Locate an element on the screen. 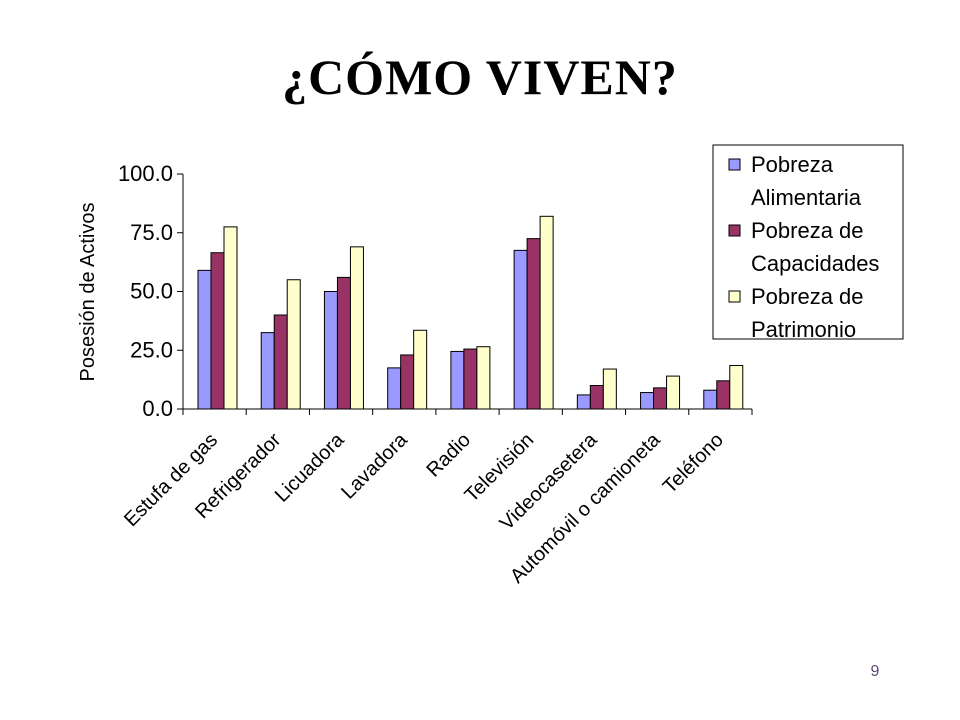 Image resolution: width=960 pixels, height=720 pixels. y-tick-label: 100.0 is located at coordinates (145, 173).